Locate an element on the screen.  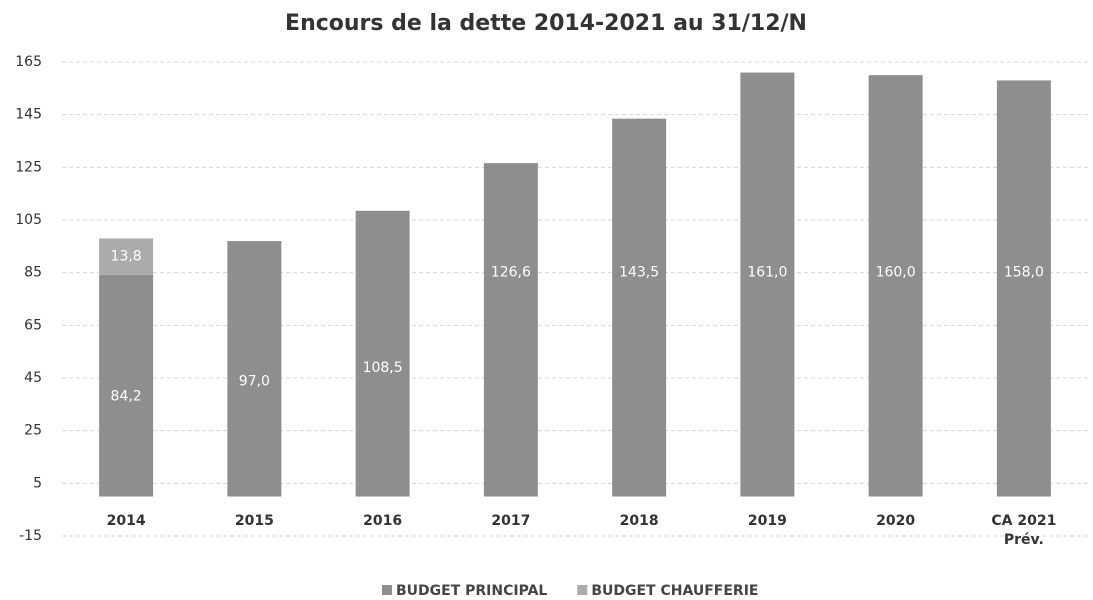
data-label: 143,5 is located at coordinates (639, 273).